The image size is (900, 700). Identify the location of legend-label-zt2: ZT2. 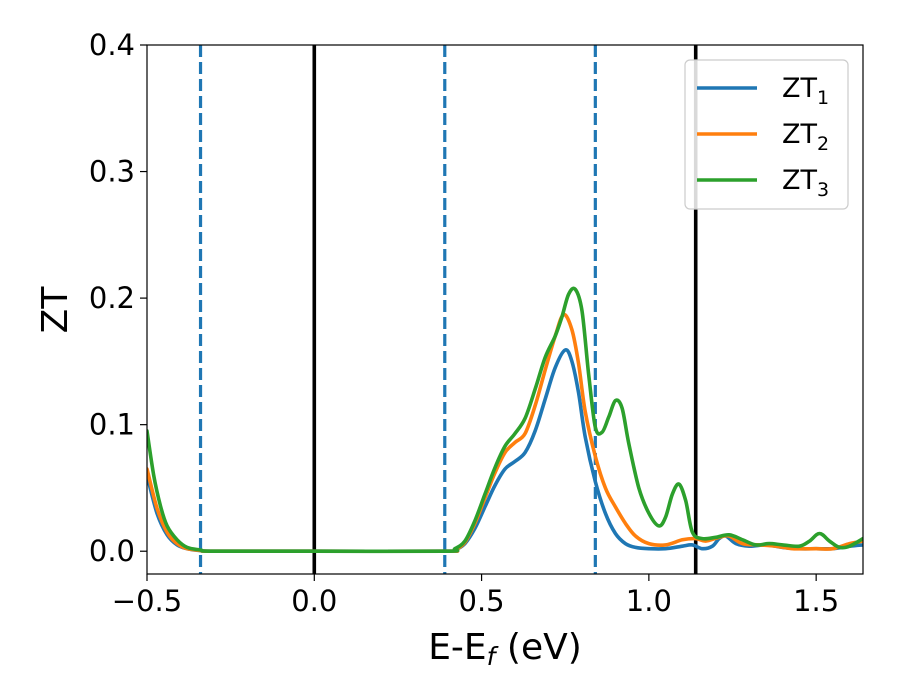
(805, 137).